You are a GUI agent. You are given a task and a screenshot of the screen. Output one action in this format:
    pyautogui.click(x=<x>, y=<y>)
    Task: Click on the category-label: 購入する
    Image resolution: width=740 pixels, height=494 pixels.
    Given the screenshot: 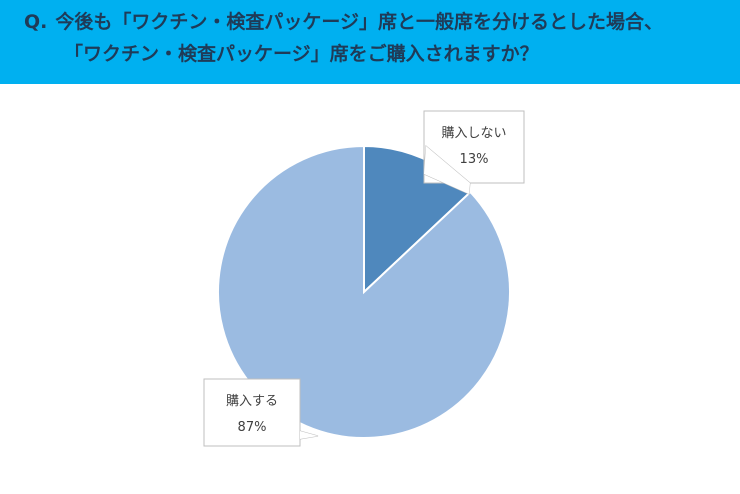 What is the action you would take?
    pyautogui.click(x=252, y=401)
    